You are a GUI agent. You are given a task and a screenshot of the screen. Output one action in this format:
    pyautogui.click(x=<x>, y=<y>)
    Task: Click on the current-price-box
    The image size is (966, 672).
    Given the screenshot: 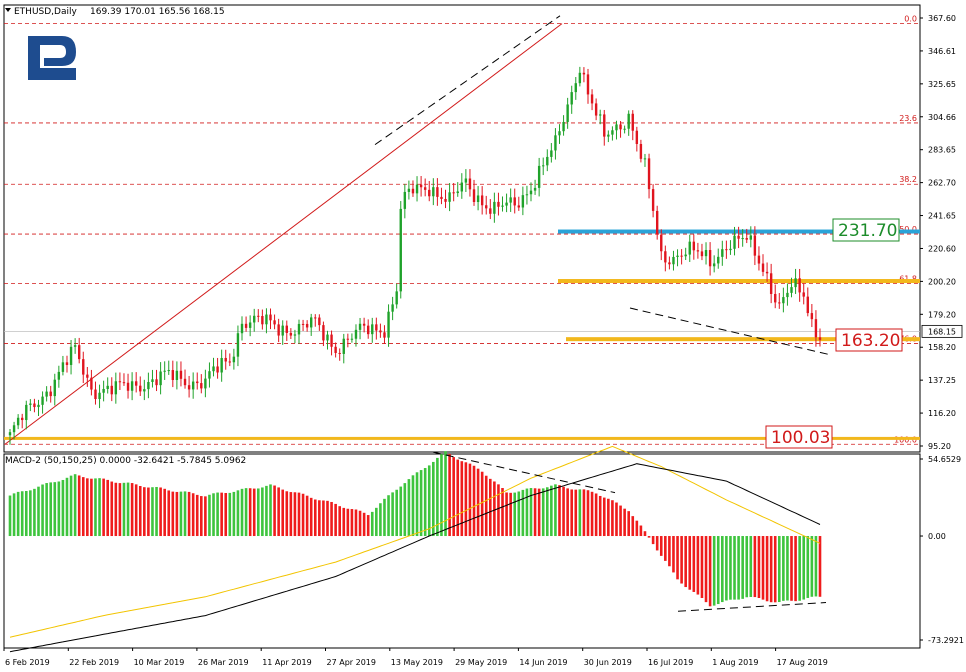 What is the action you would take?
    pyautogui.click(x=942, y=331)
    